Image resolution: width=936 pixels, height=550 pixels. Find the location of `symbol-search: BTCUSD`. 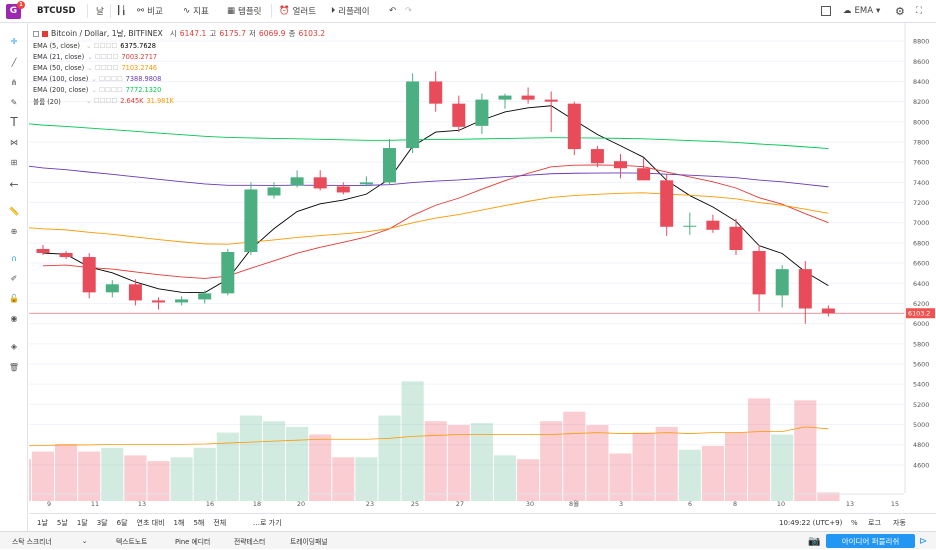

symbol-search: BTCUSD is located at coordinates (56, 11).